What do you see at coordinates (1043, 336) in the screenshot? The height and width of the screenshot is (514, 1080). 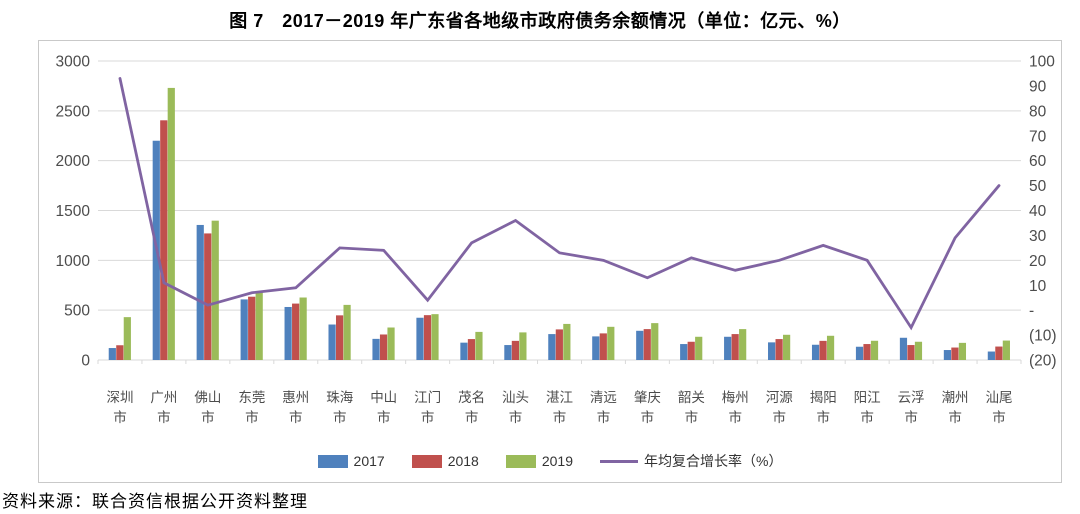 I see `right-axis-label: (10)` at bounding box center [1043, 336].